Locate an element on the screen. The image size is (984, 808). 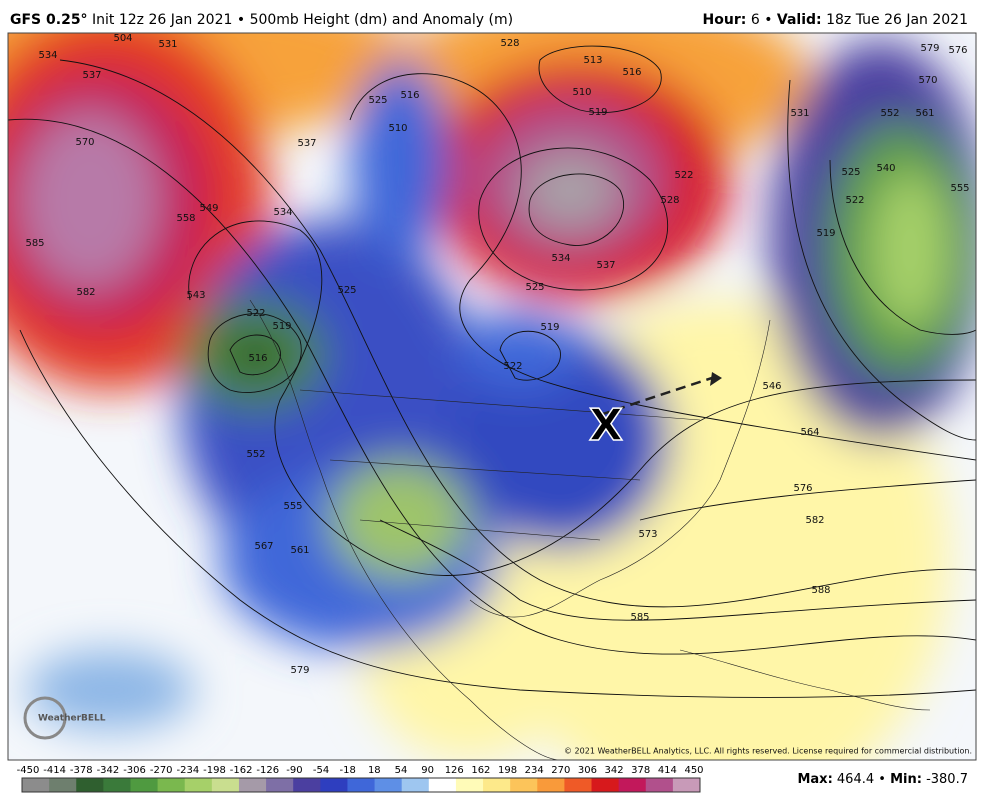
colorbar-tick-label: -198 is located at coordinates (214, 770).